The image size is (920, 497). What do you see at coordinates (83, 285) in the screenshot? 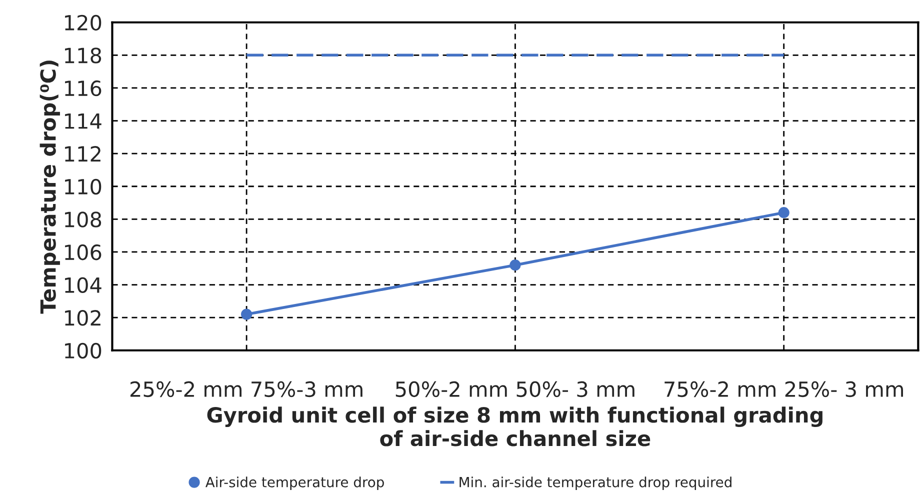
I see `y-tick-label: 104` at bounding box center [83, 285].